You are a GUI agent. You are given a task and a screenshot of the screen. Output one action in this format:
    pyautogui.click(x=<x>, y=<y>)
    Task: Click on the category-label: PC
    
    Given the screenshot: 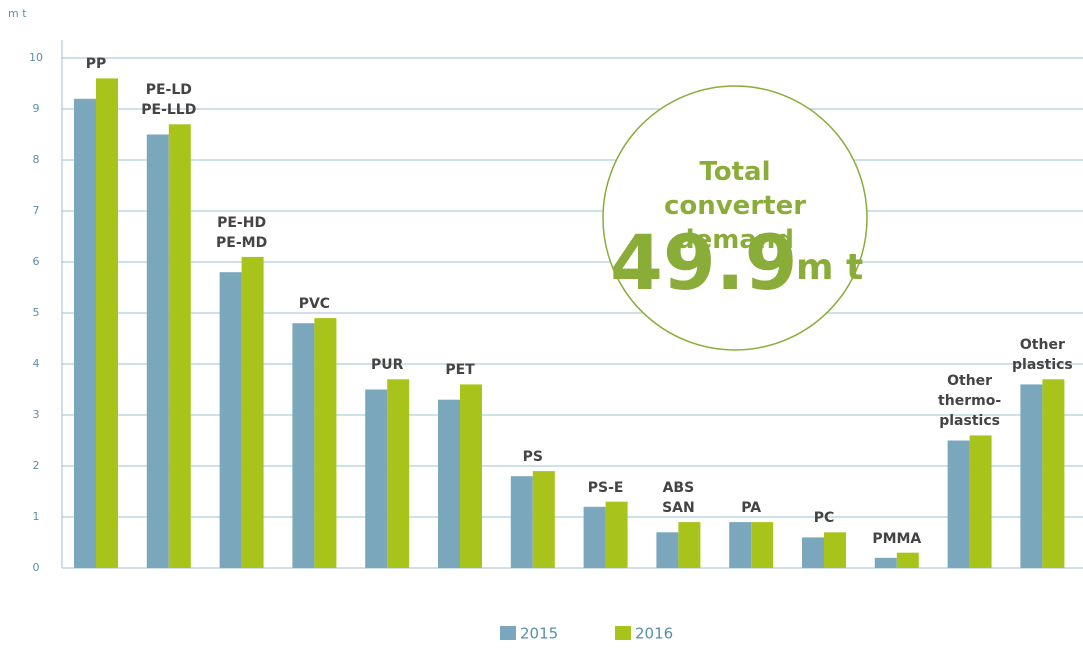 What is the action you would take?
    pyautogui.click(x=824, y=518)
    